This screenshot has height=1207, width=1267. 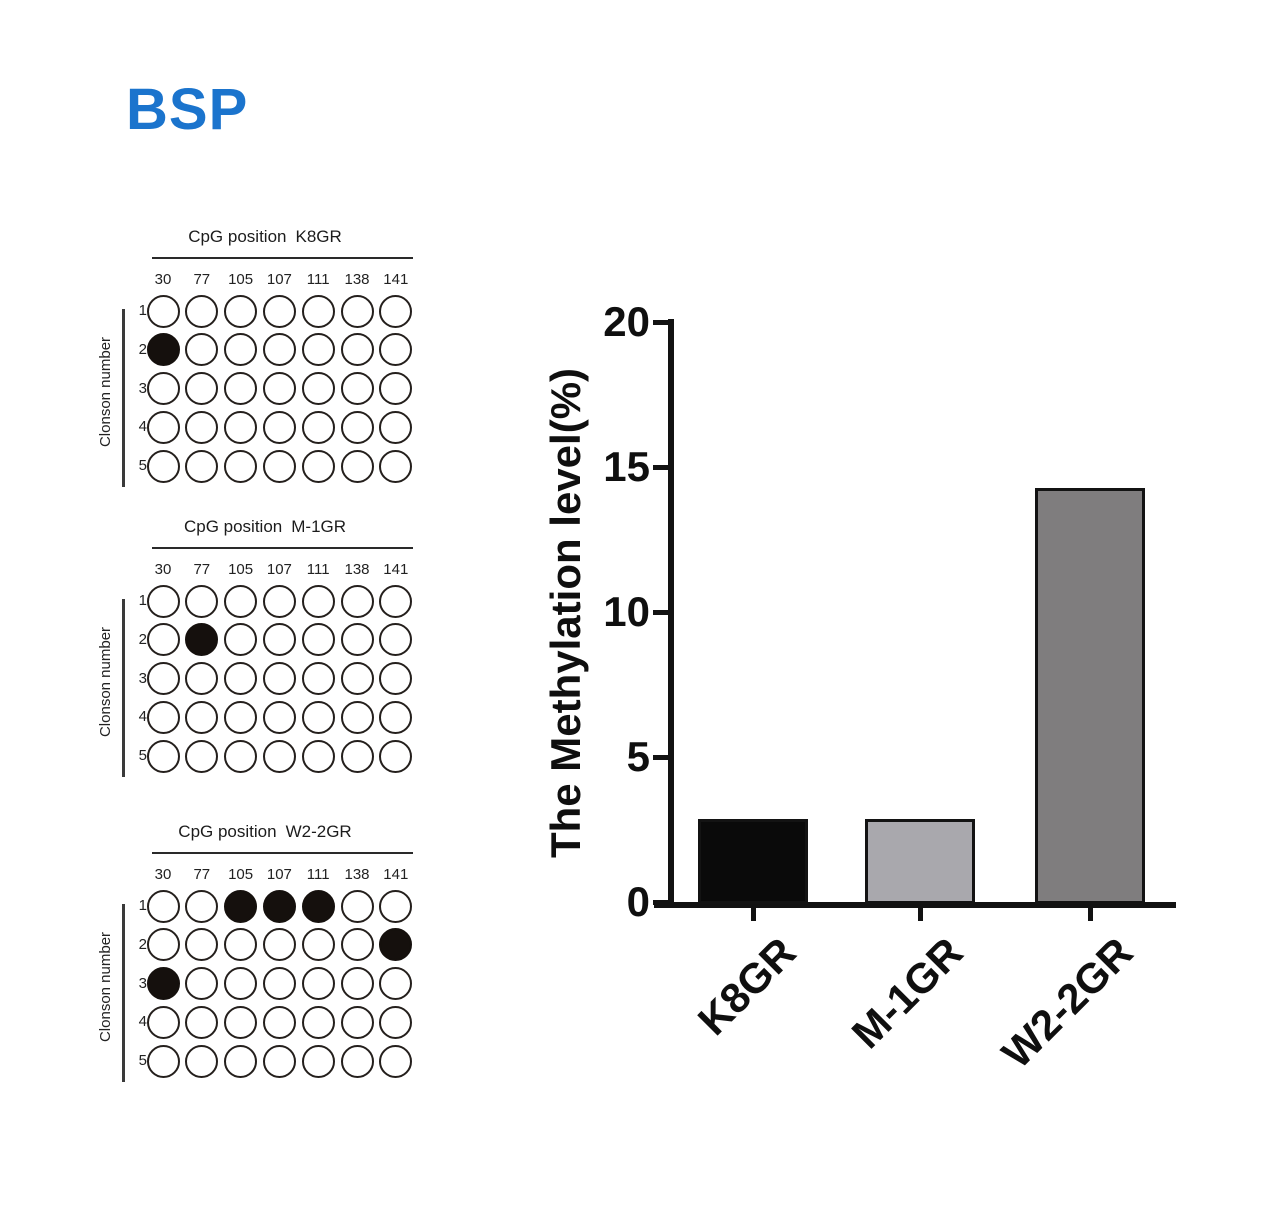 I want to click on y-axis-line, so click(x=671, y=613).